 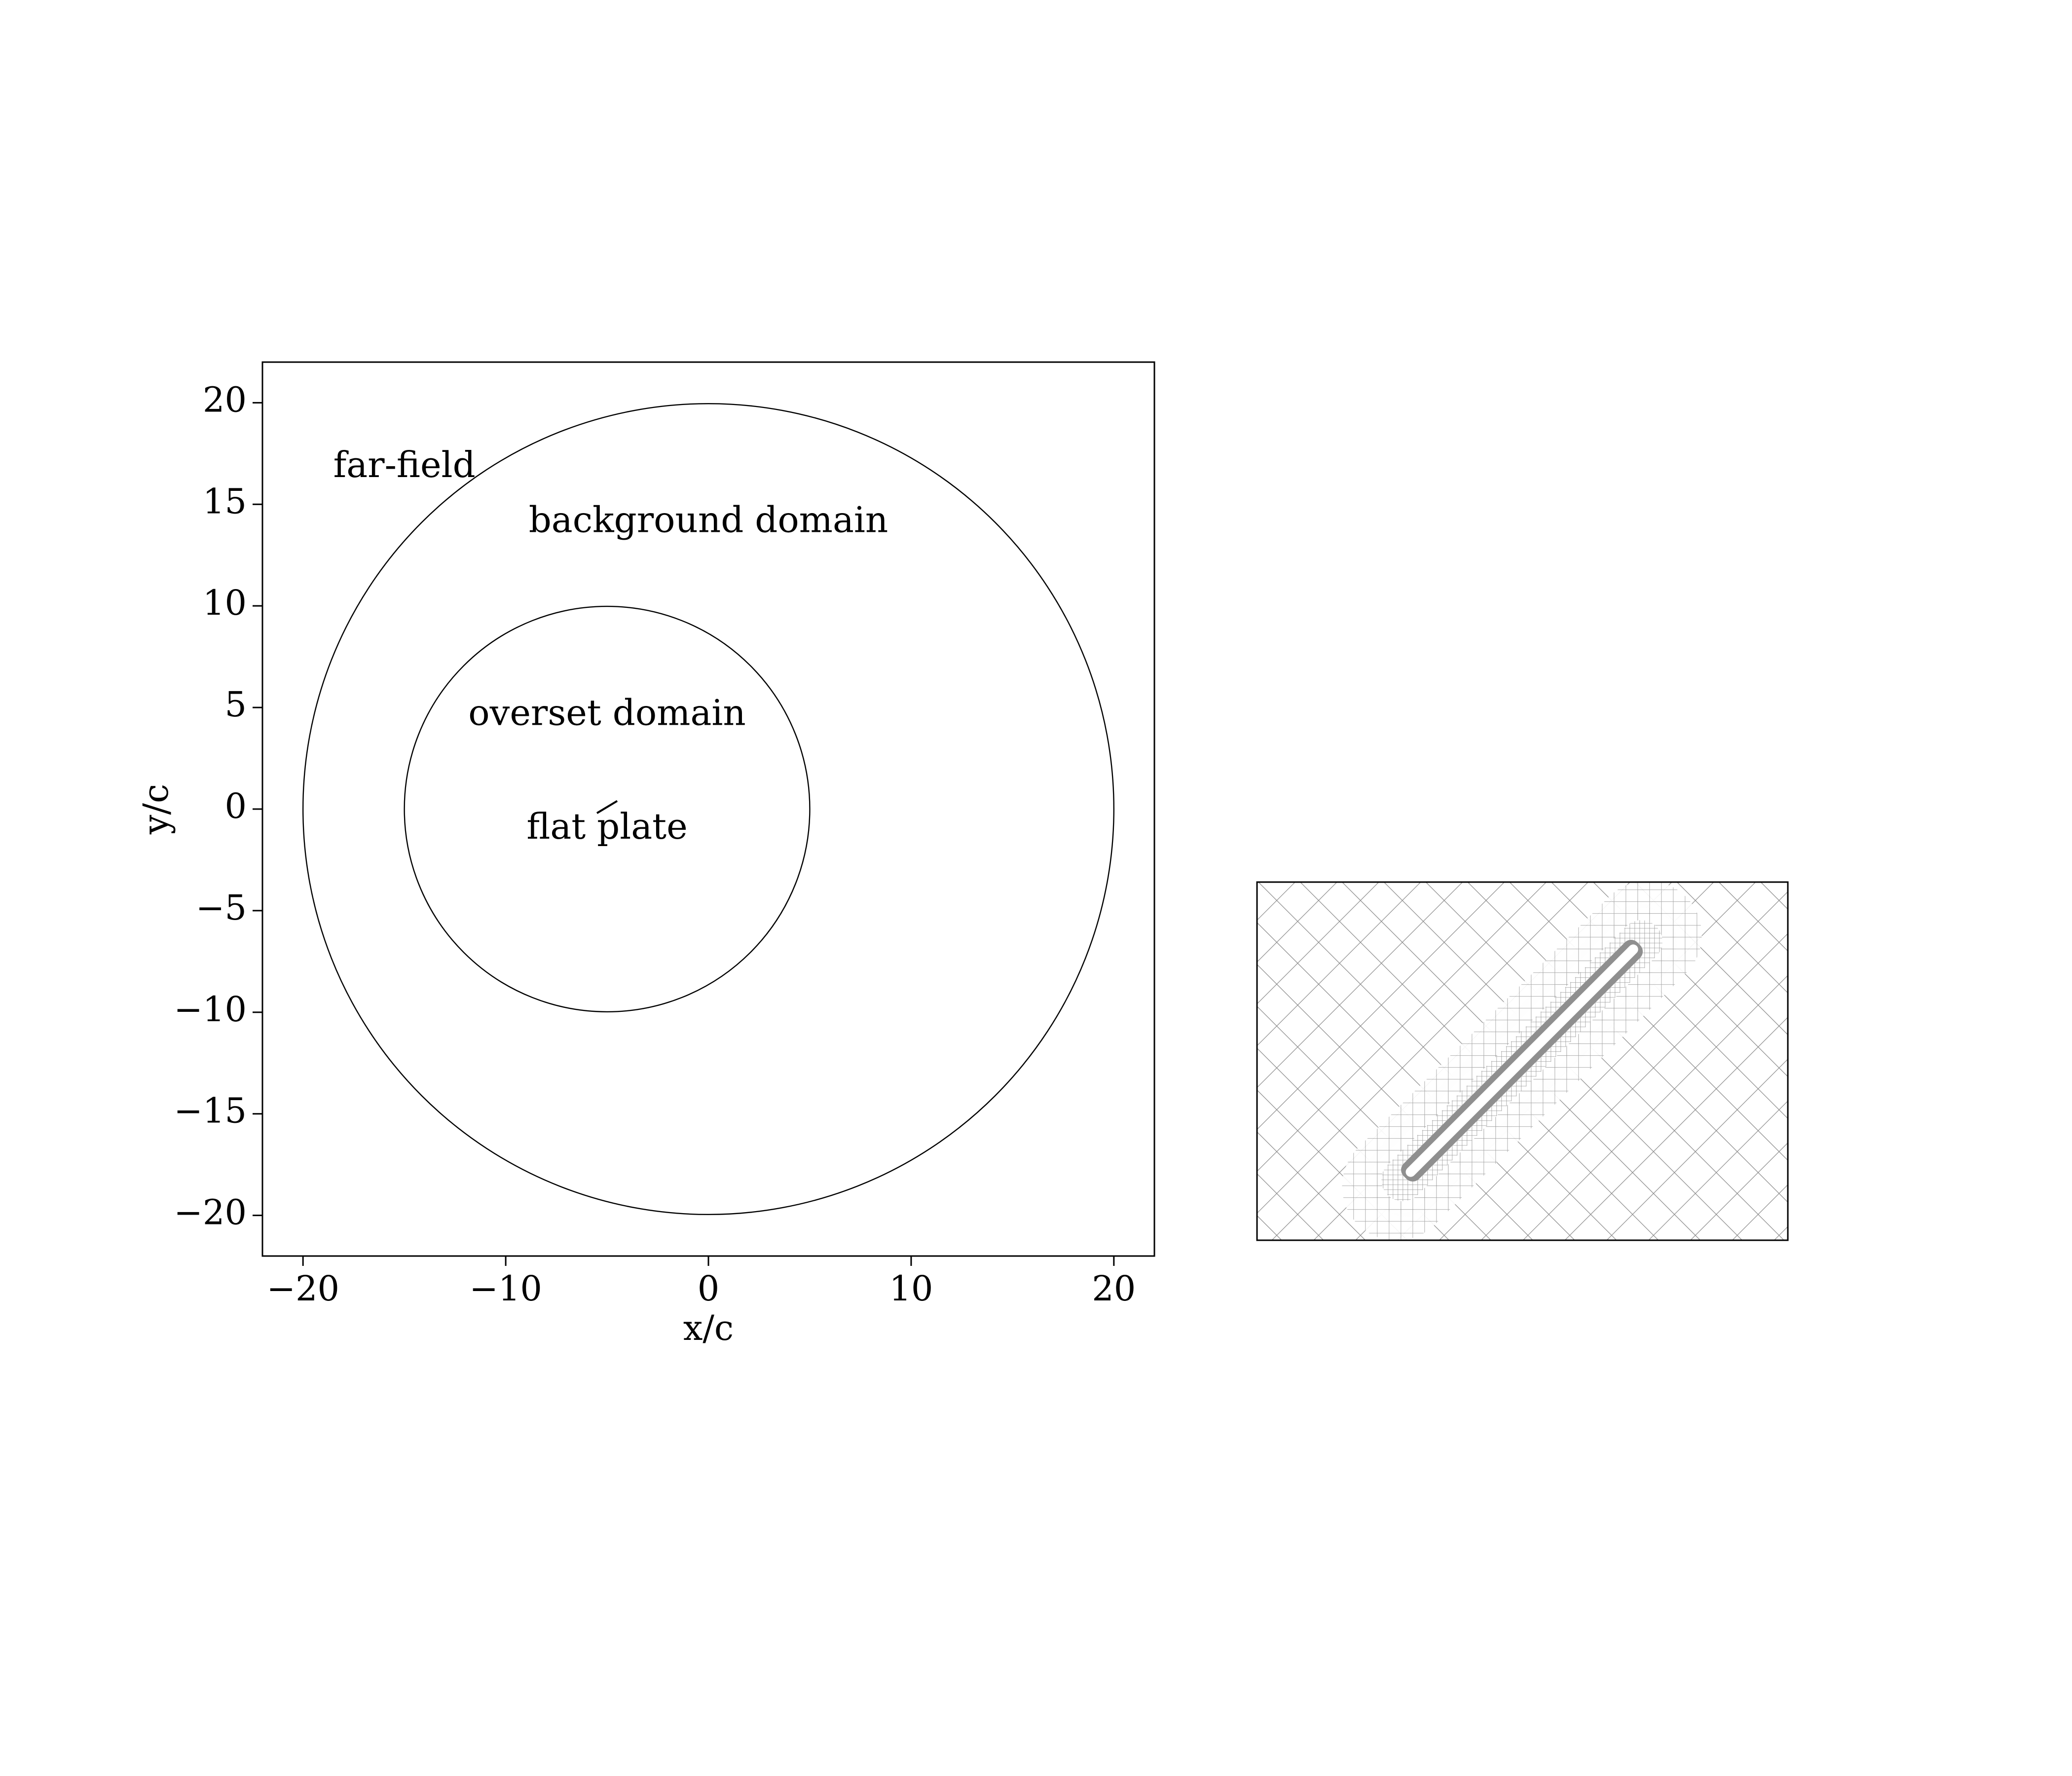 What do you see at coordinates (405, 465) in the screenshot?
I see `annotation-far-field: far-field` at bounding box center [405, 465].